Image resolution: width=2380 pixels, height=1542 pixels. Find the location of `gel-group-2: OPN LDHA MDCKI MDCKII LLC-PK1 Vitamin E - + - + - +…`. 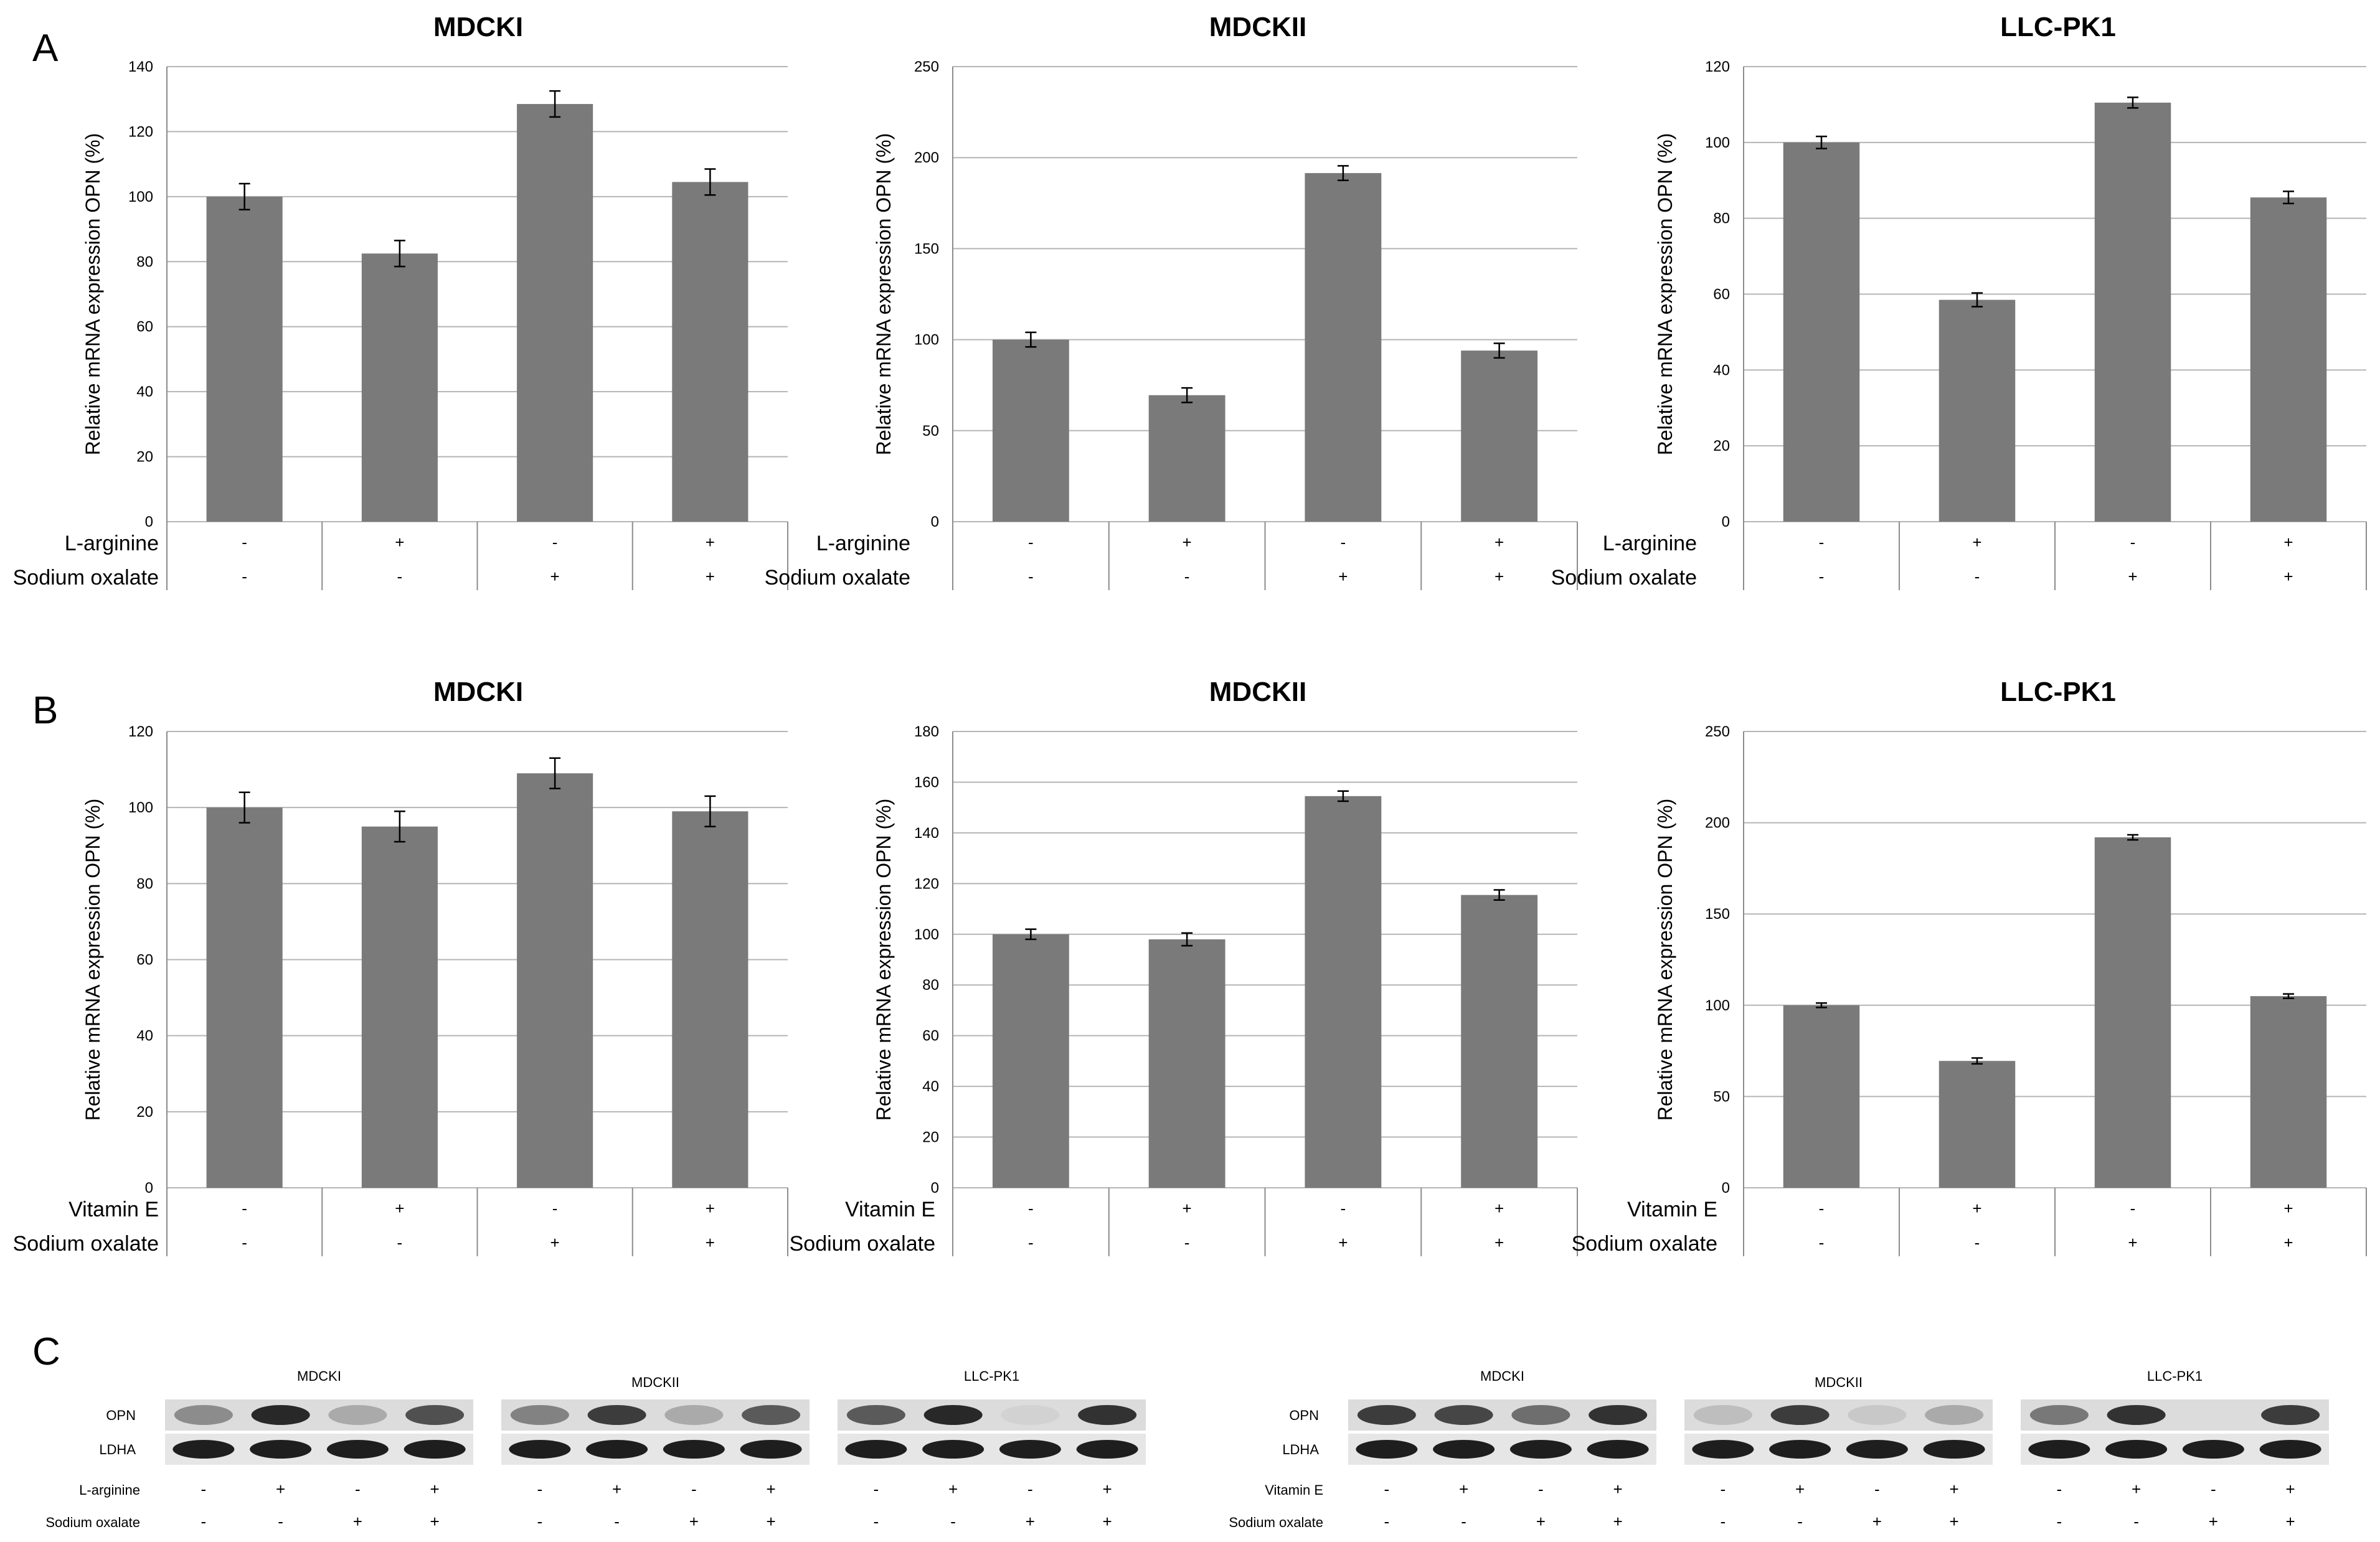

gel-group-2: OPN LDHA MDCKI MDCKII LLC-PK1 Vitamin E - + - + - +… is located at coordinates (1779, 1449).